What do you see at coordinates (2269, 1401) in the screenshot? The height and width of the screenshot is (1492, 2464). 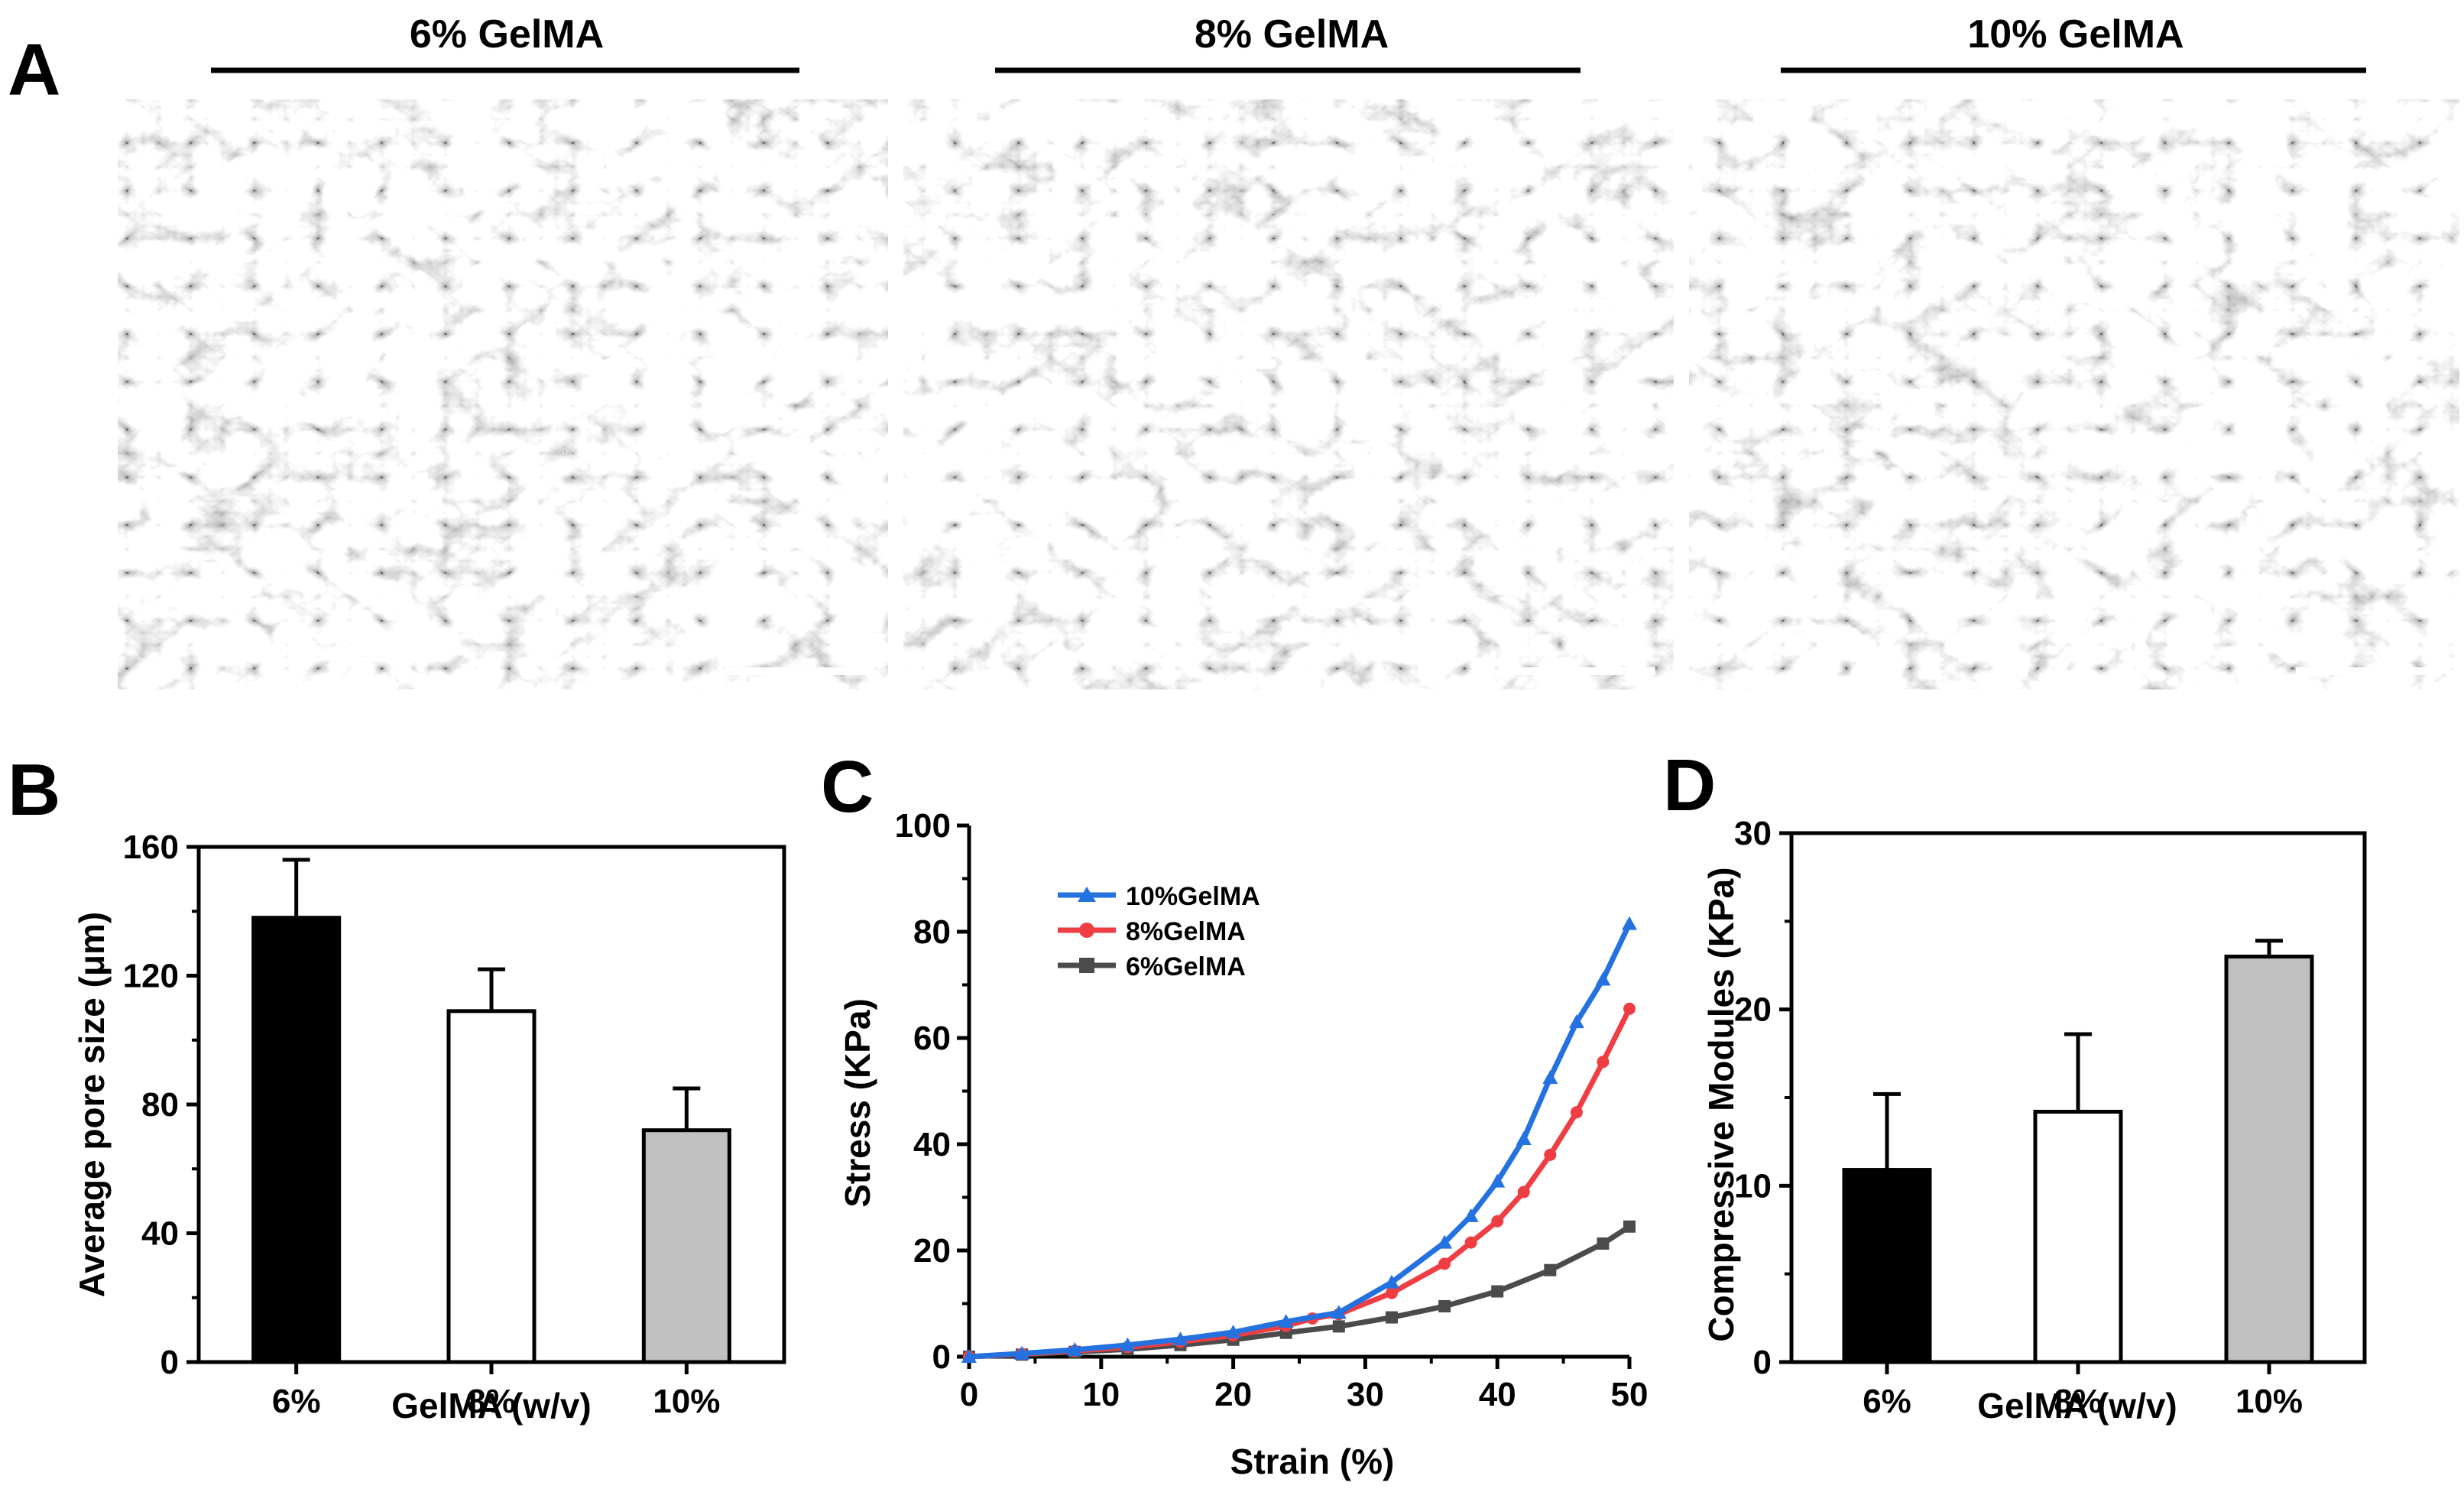 I see `chart-d-xtick-label-2: 10%` at bounding box center [2269, 1401].